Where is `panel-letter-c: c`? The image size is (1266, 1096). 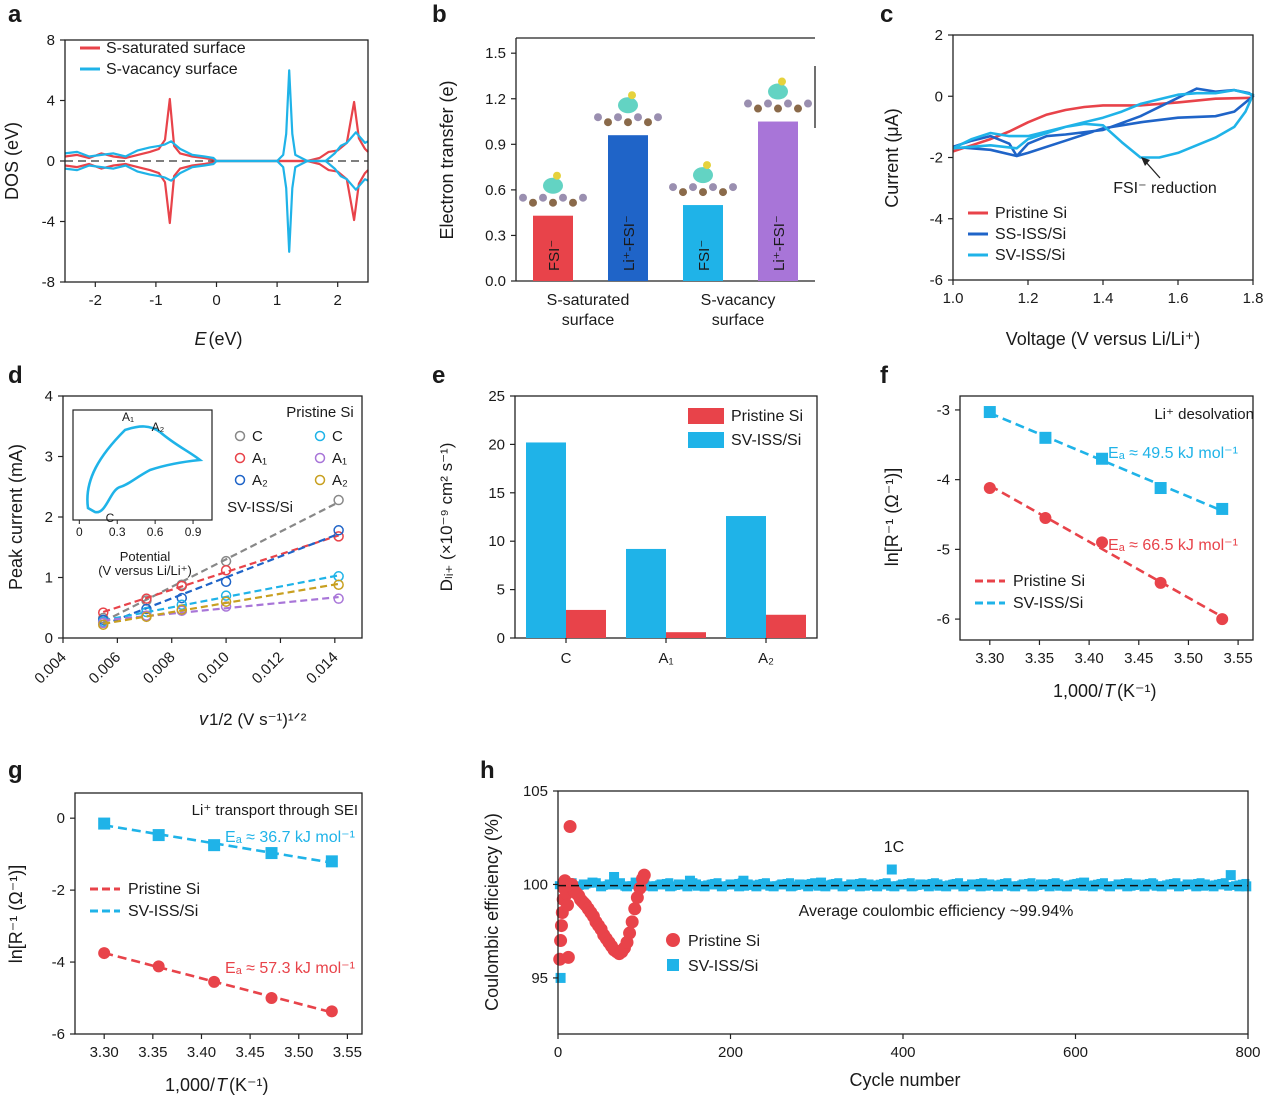 panel-letter-c: c is located at coordinates (886, 14).